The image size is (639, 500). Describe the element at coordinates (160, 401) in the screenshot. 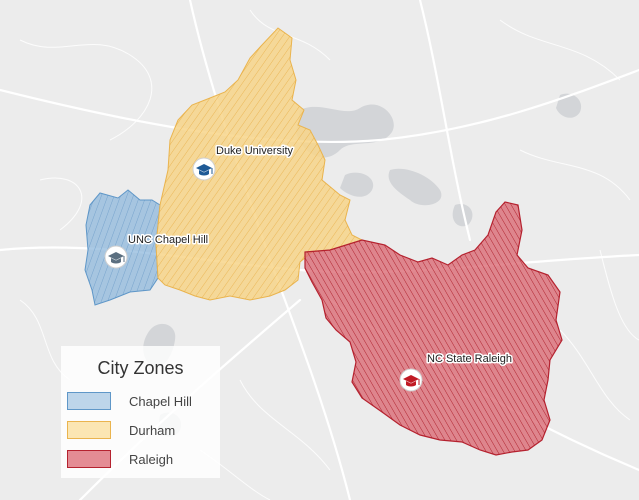

I see `legend-label-chapel-hill: Chapel Hill` at that location.